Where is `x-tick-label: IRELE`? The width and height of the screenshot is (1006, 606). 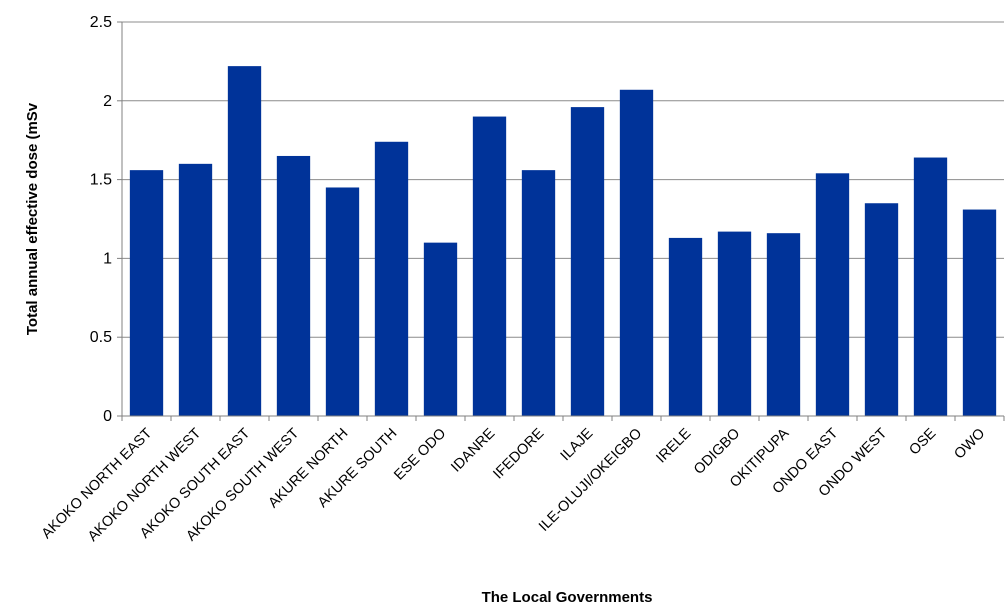 x-tick-label: IRELE is located at coordinates (673, 445).